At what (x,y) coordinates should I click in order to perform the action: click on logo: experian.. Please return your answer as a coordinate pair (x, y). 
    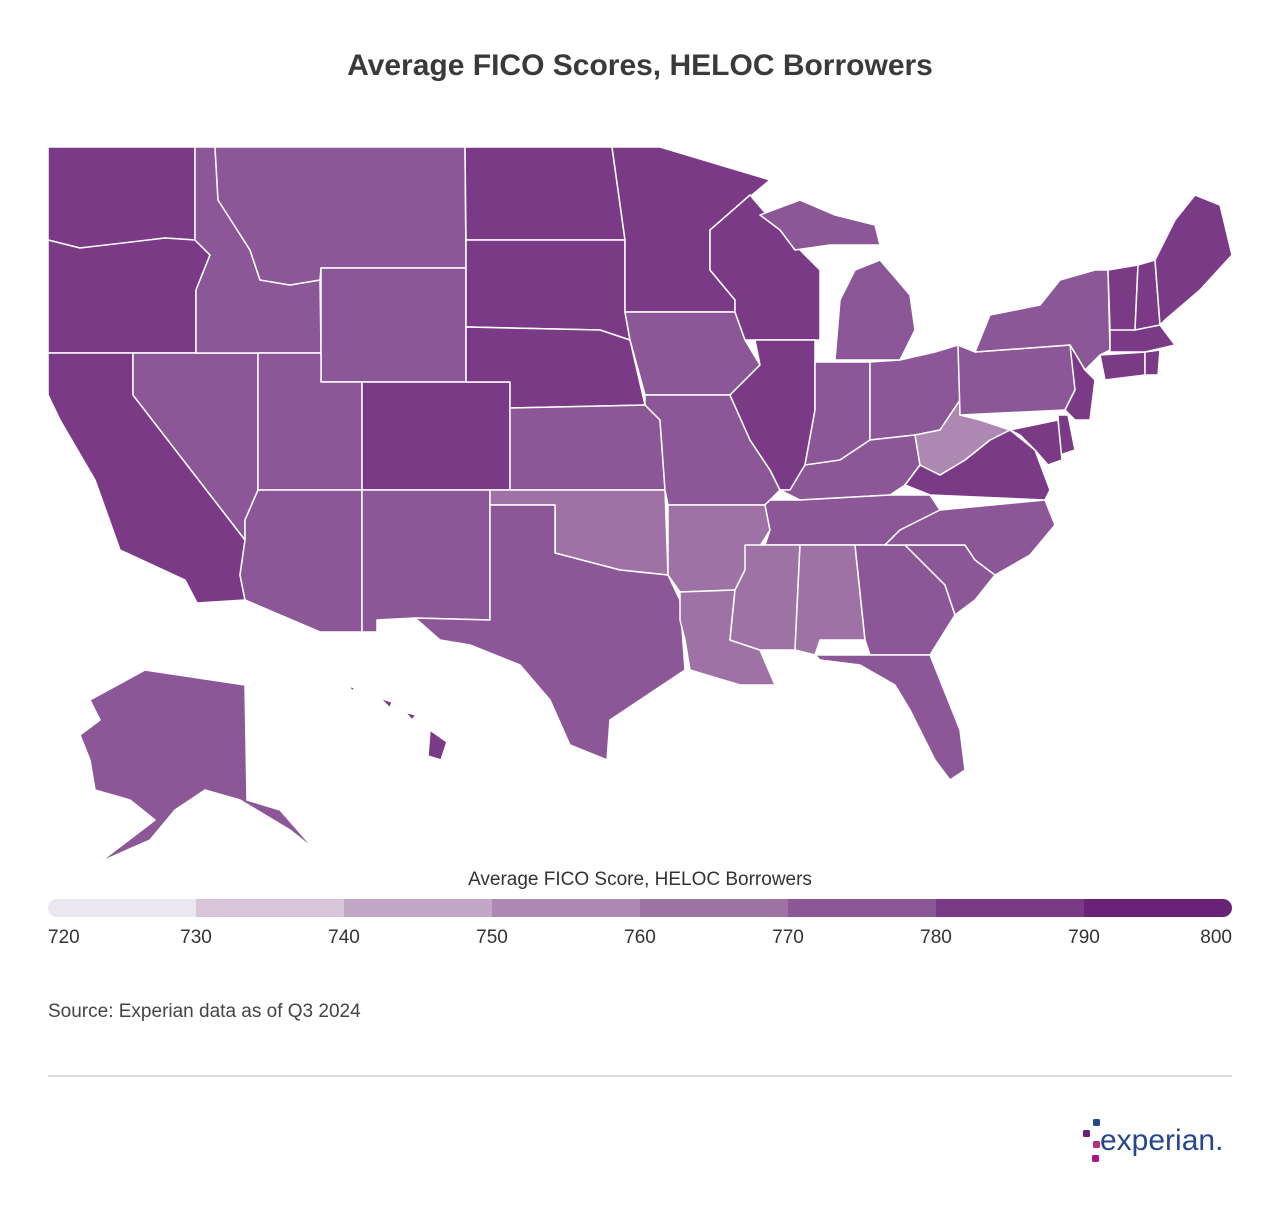
    Looking at the image, I should click on (1153, 1140).